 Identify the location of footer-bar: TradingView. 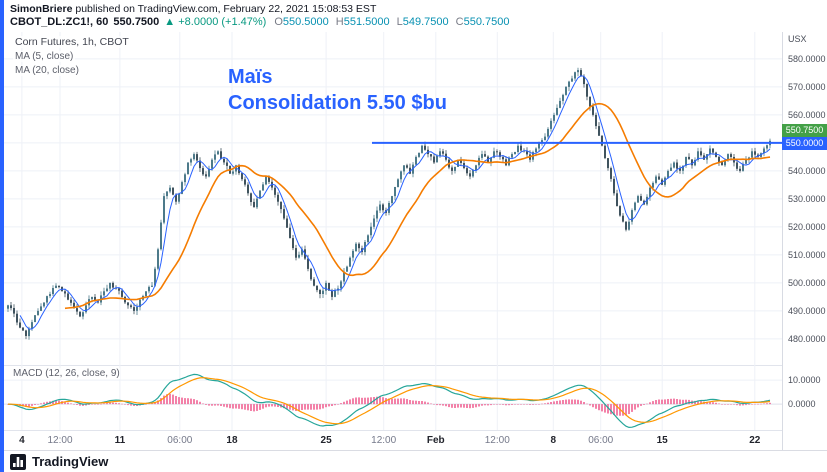
(413, 461).